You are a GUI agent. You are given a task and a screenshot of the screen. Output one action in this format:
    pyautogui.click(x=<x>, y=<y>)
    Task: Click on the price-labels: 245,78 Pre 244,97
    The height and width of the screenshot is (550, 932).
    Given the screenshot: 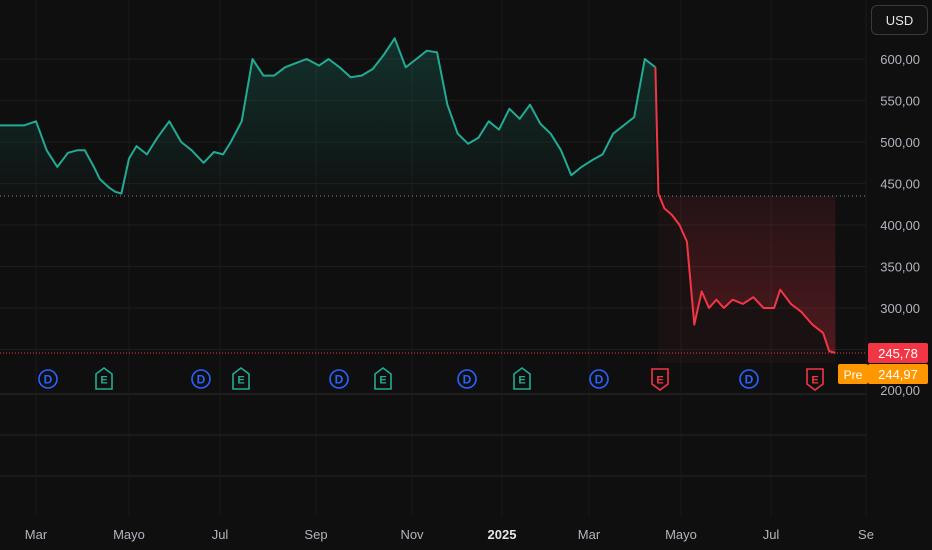 What is the action you would take?
    pyautogui.click(x=883, y=364)
    